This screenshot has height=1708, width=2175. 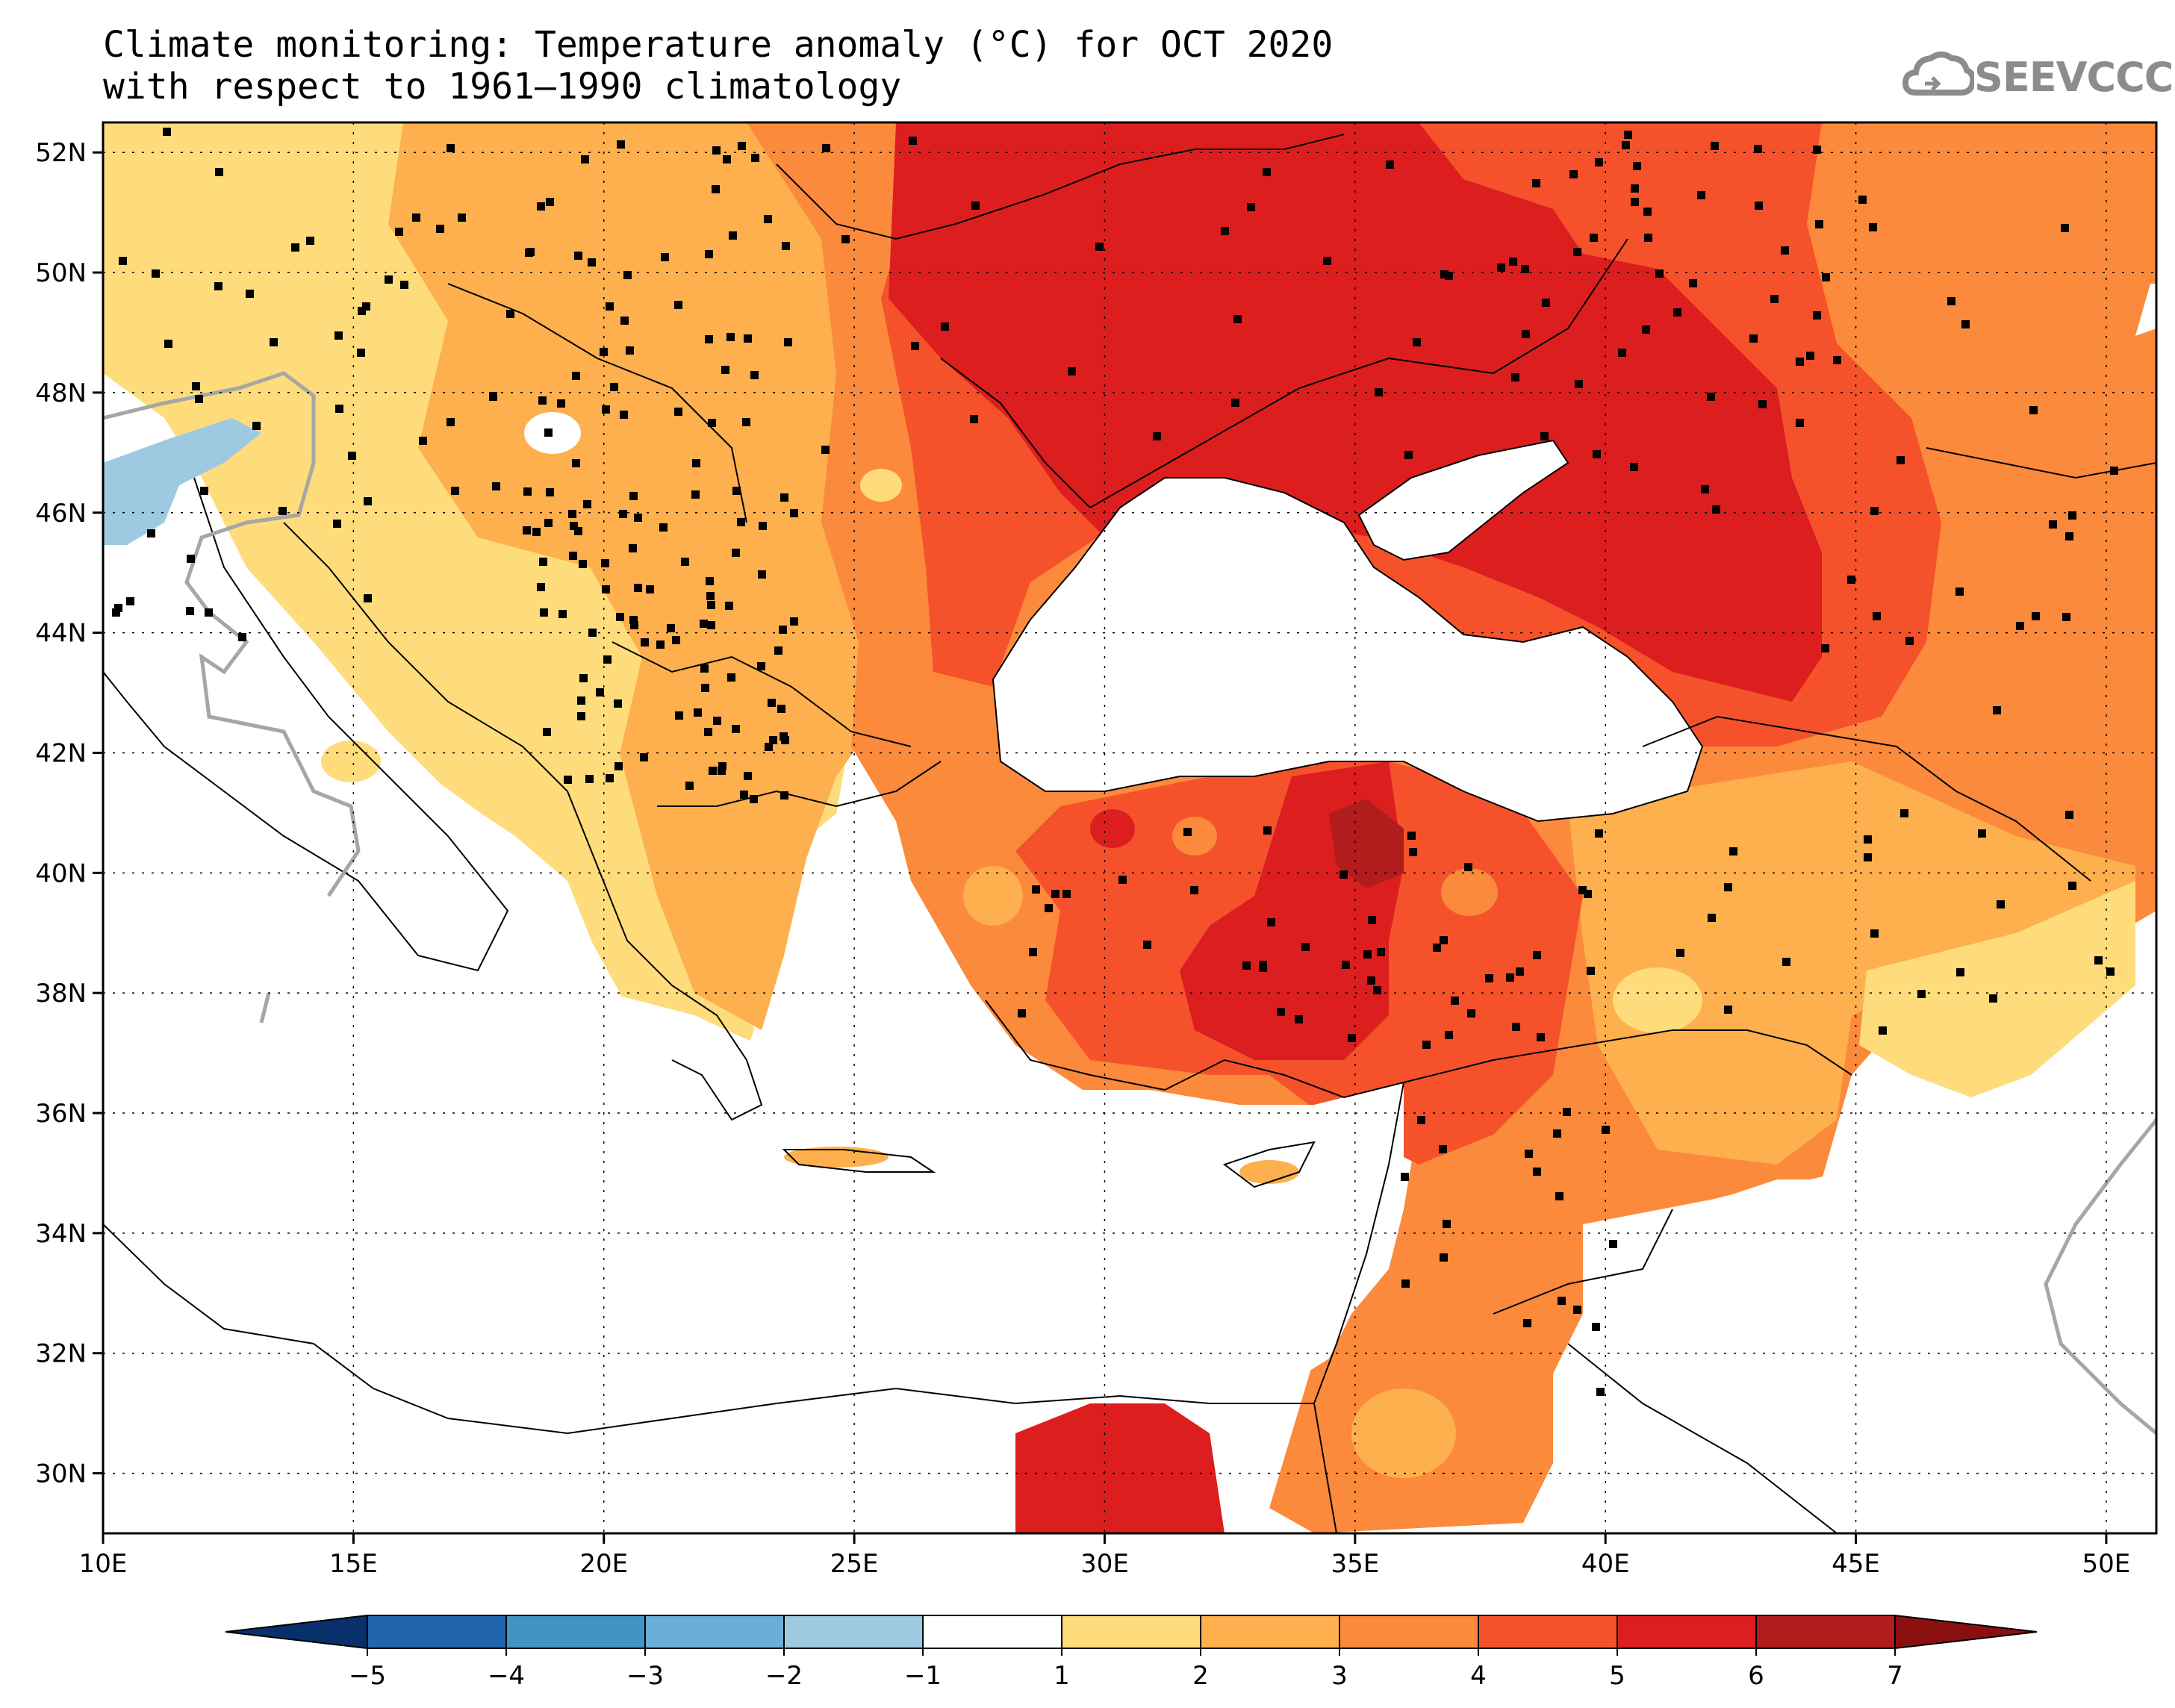 I want to click on colorbar-class-low, so click(x=296, y=1632).